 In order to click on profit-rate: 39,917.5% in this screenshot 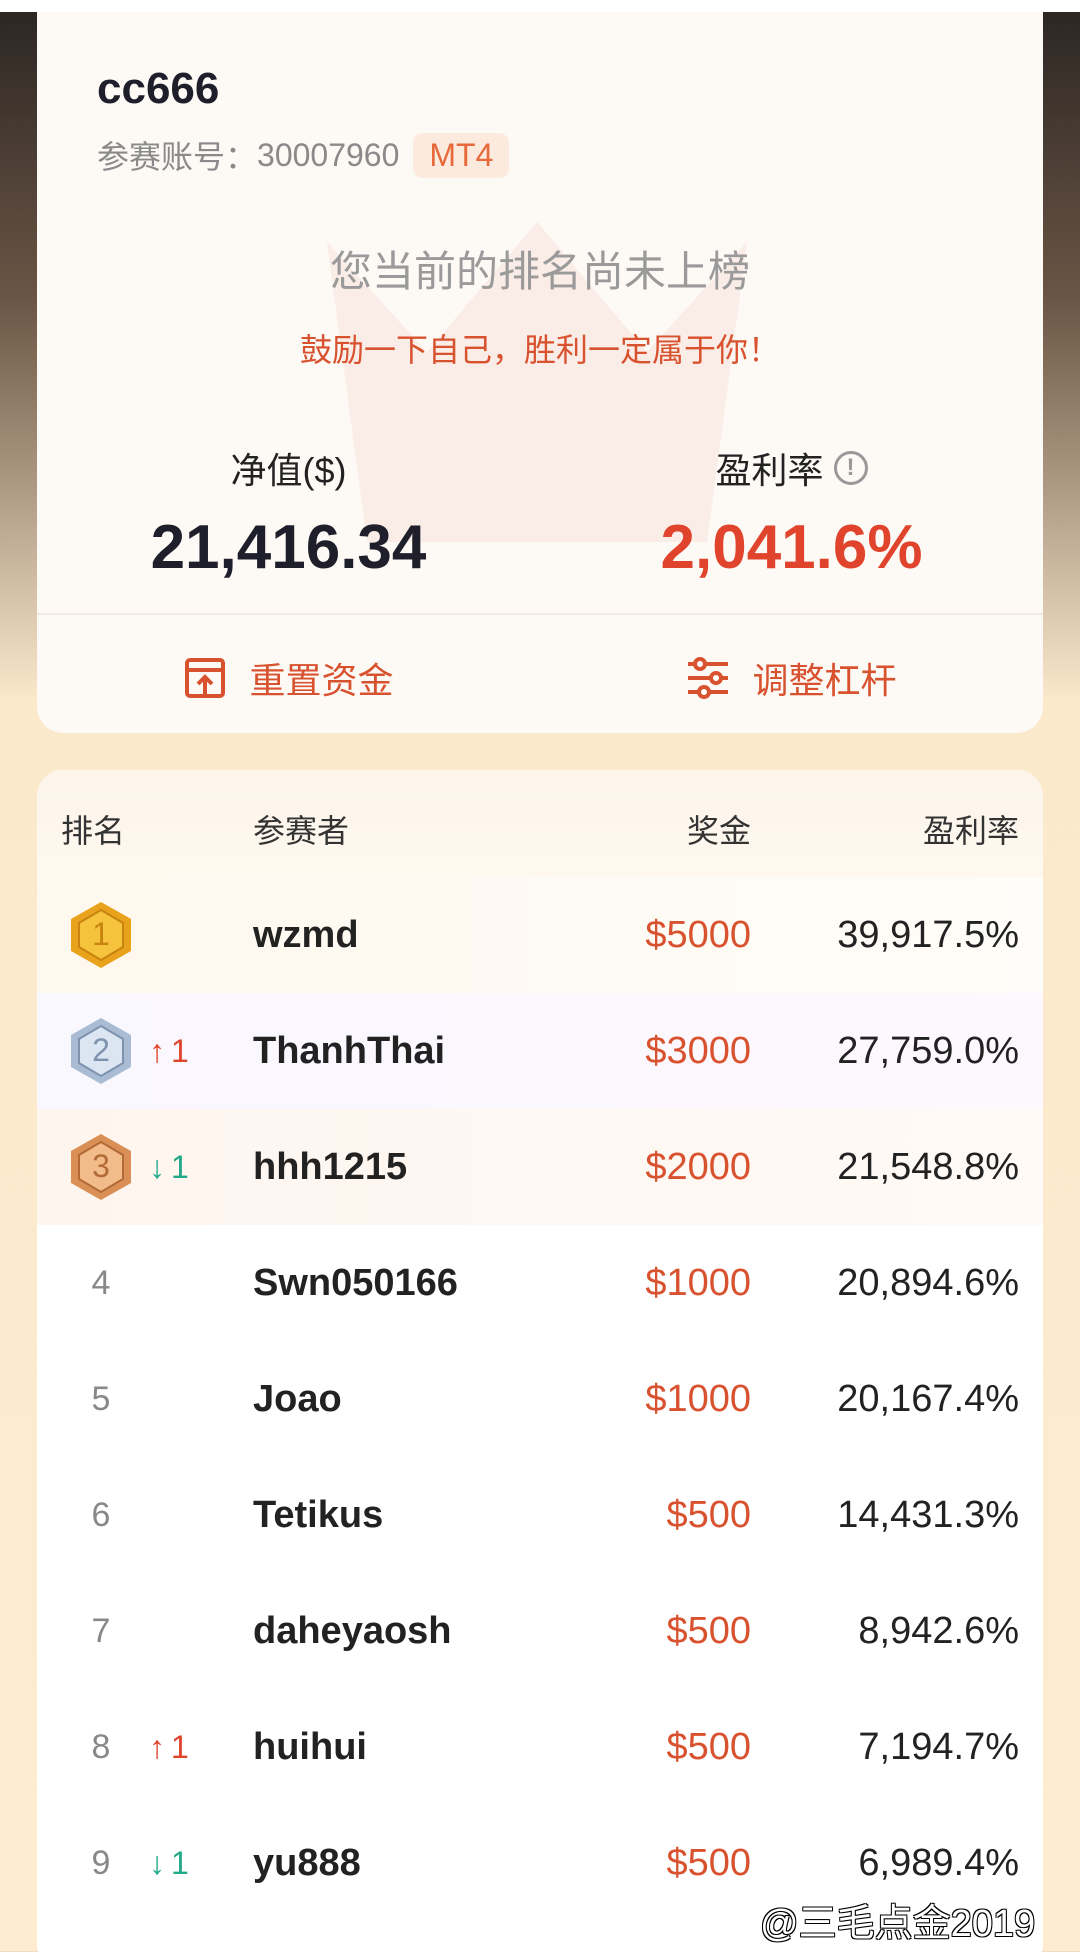, I will do `click(928, 934)`.